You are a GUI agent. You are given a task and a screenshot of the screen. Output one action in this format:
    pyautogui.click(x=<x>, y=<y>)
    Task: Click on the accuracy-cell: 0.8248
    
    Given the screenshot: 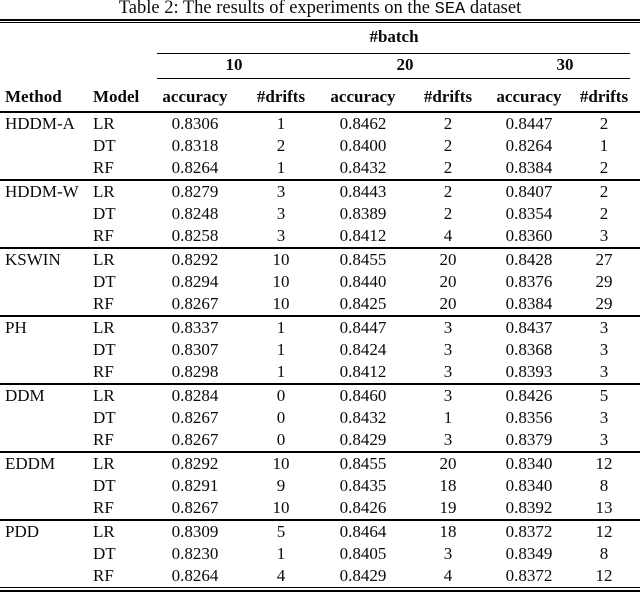 What is the action you would take?
    pyautogui.click(x=195, y=213)
    